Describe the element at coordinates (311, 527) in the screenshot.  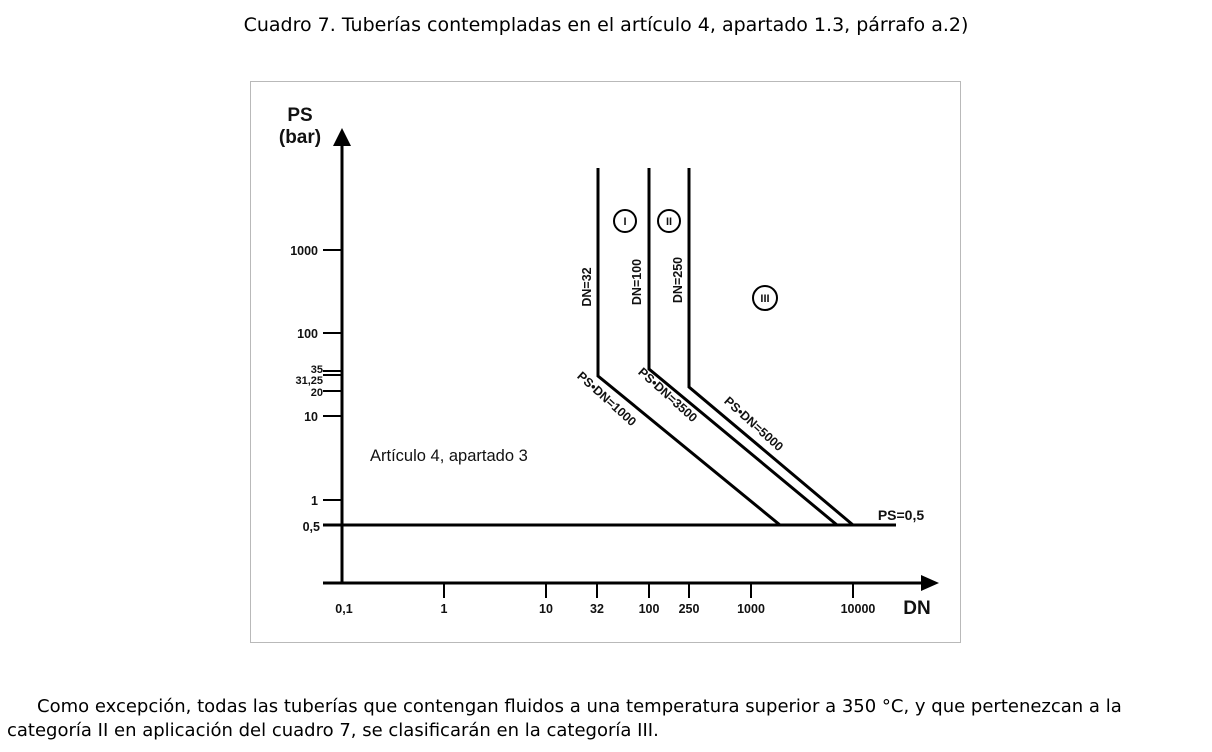
I see `y-tick-label: 0,5` at that location.